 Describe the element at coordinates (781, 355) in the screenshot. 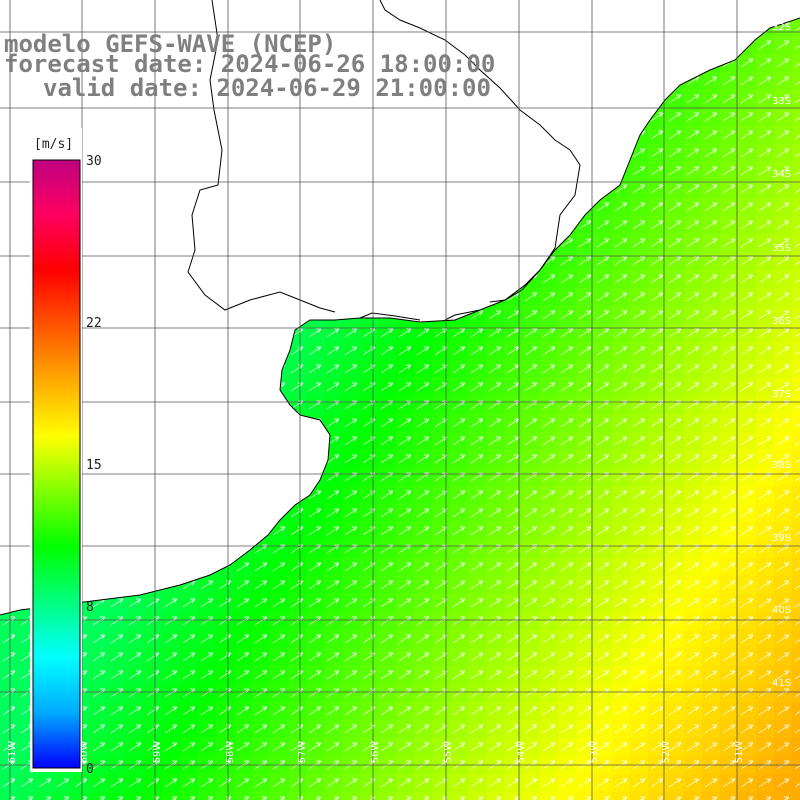

I see `latitude-labels: 32S 33S 34S 35S 36S 37S 38S 39S 40S 41S` at that location.